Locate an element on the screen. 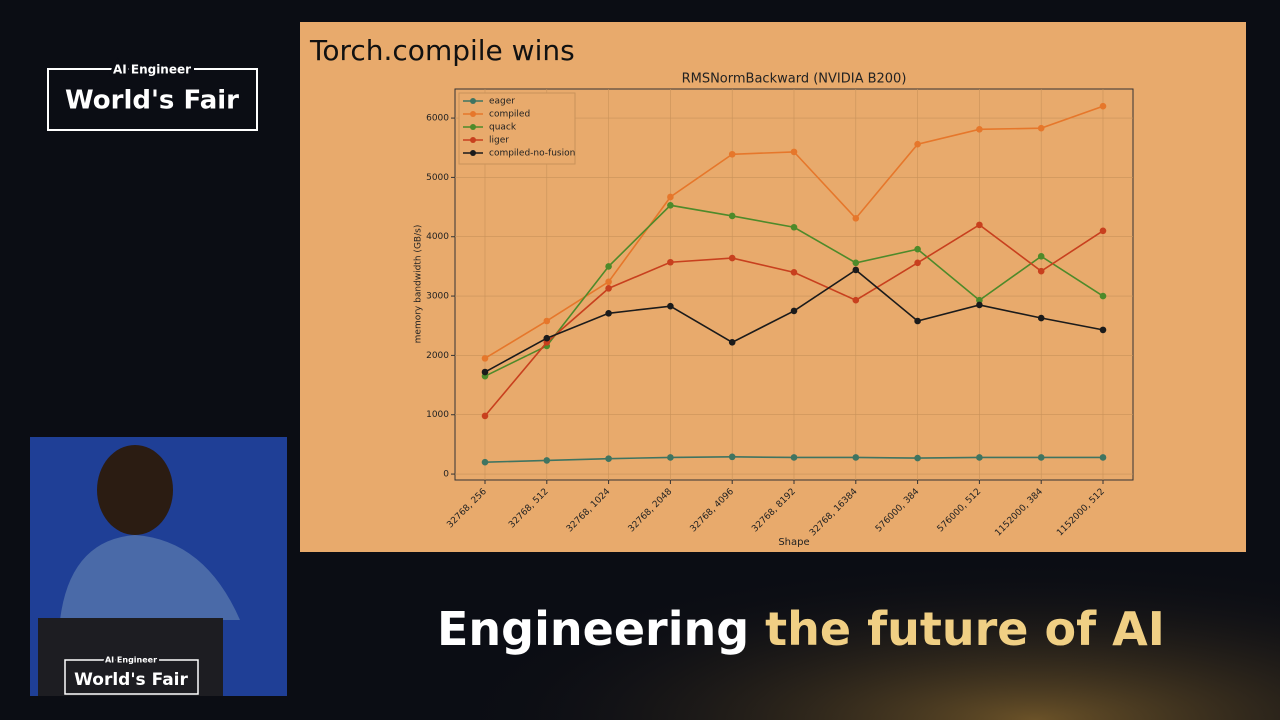 The height and width of the screenshot is (720, 1280). legend-label: eager is located at coordinates (502, 102).